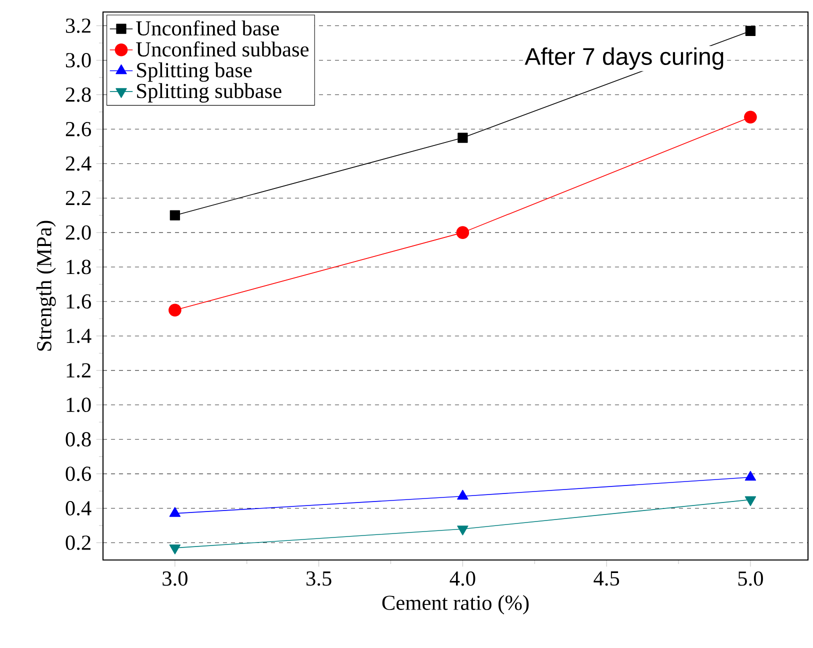 This screenshot has height=648, width=813. What do you see at coordinates (78, 129) in the screenshot?
I see `y-tick-label: 2.6` at bounding box center [78, 129].